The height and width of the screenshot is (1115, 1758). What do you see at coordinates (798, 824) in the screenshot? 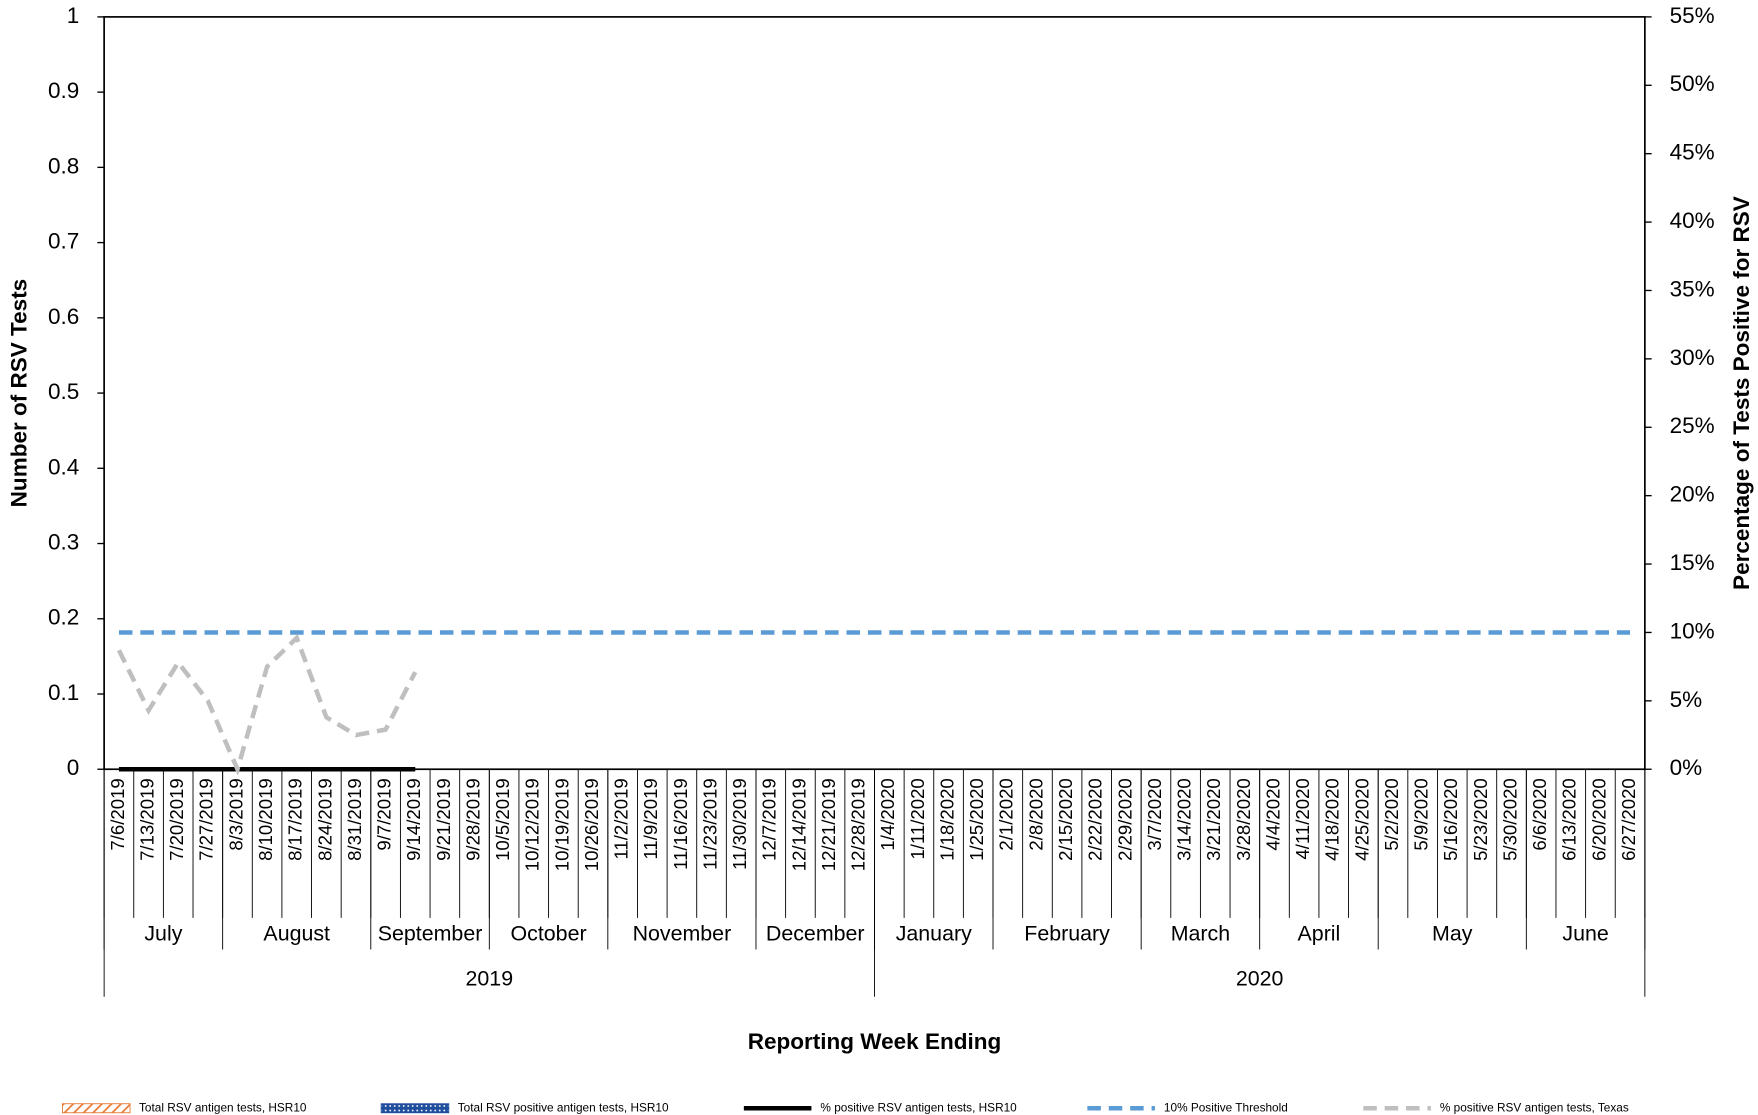
I see `x-tick-label: 12/14/2019` at bounding box center [798, 824].